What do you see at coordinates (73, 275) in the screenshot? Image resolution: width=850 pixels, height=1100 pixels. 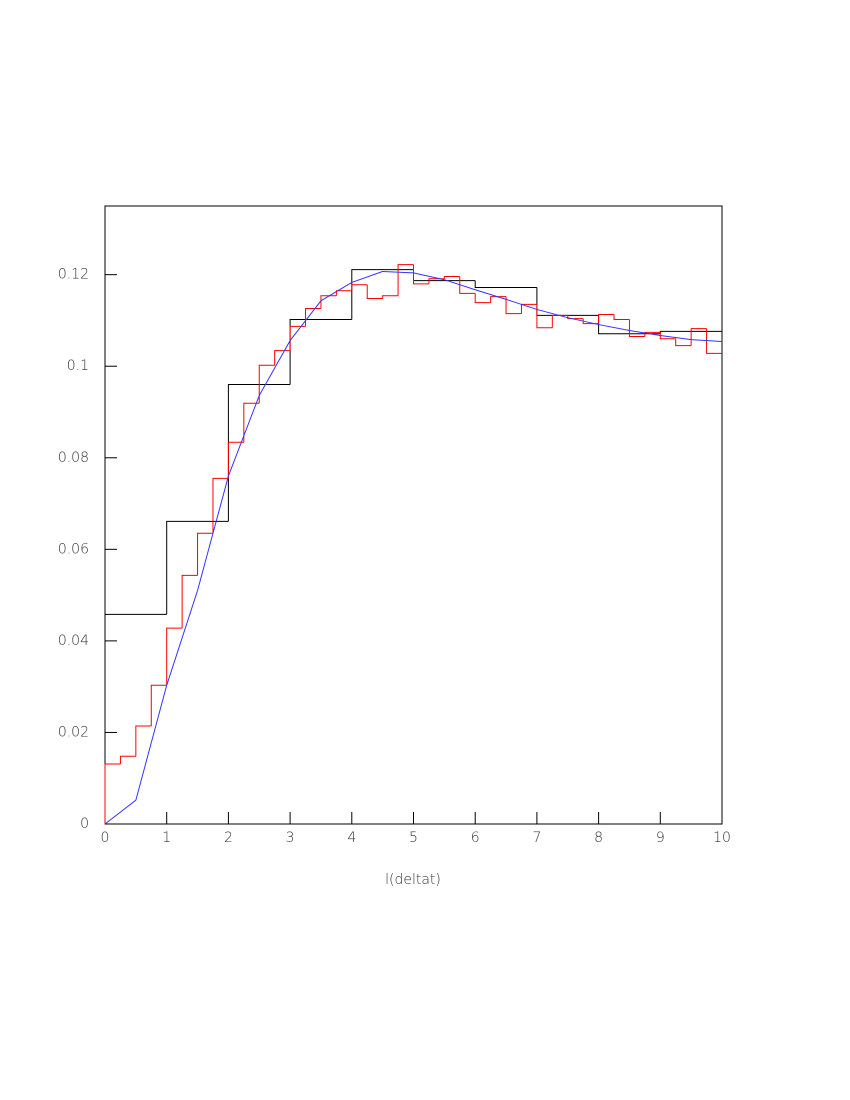 I see `y-tick-label: 0.12` at bounding box center [73, 275].